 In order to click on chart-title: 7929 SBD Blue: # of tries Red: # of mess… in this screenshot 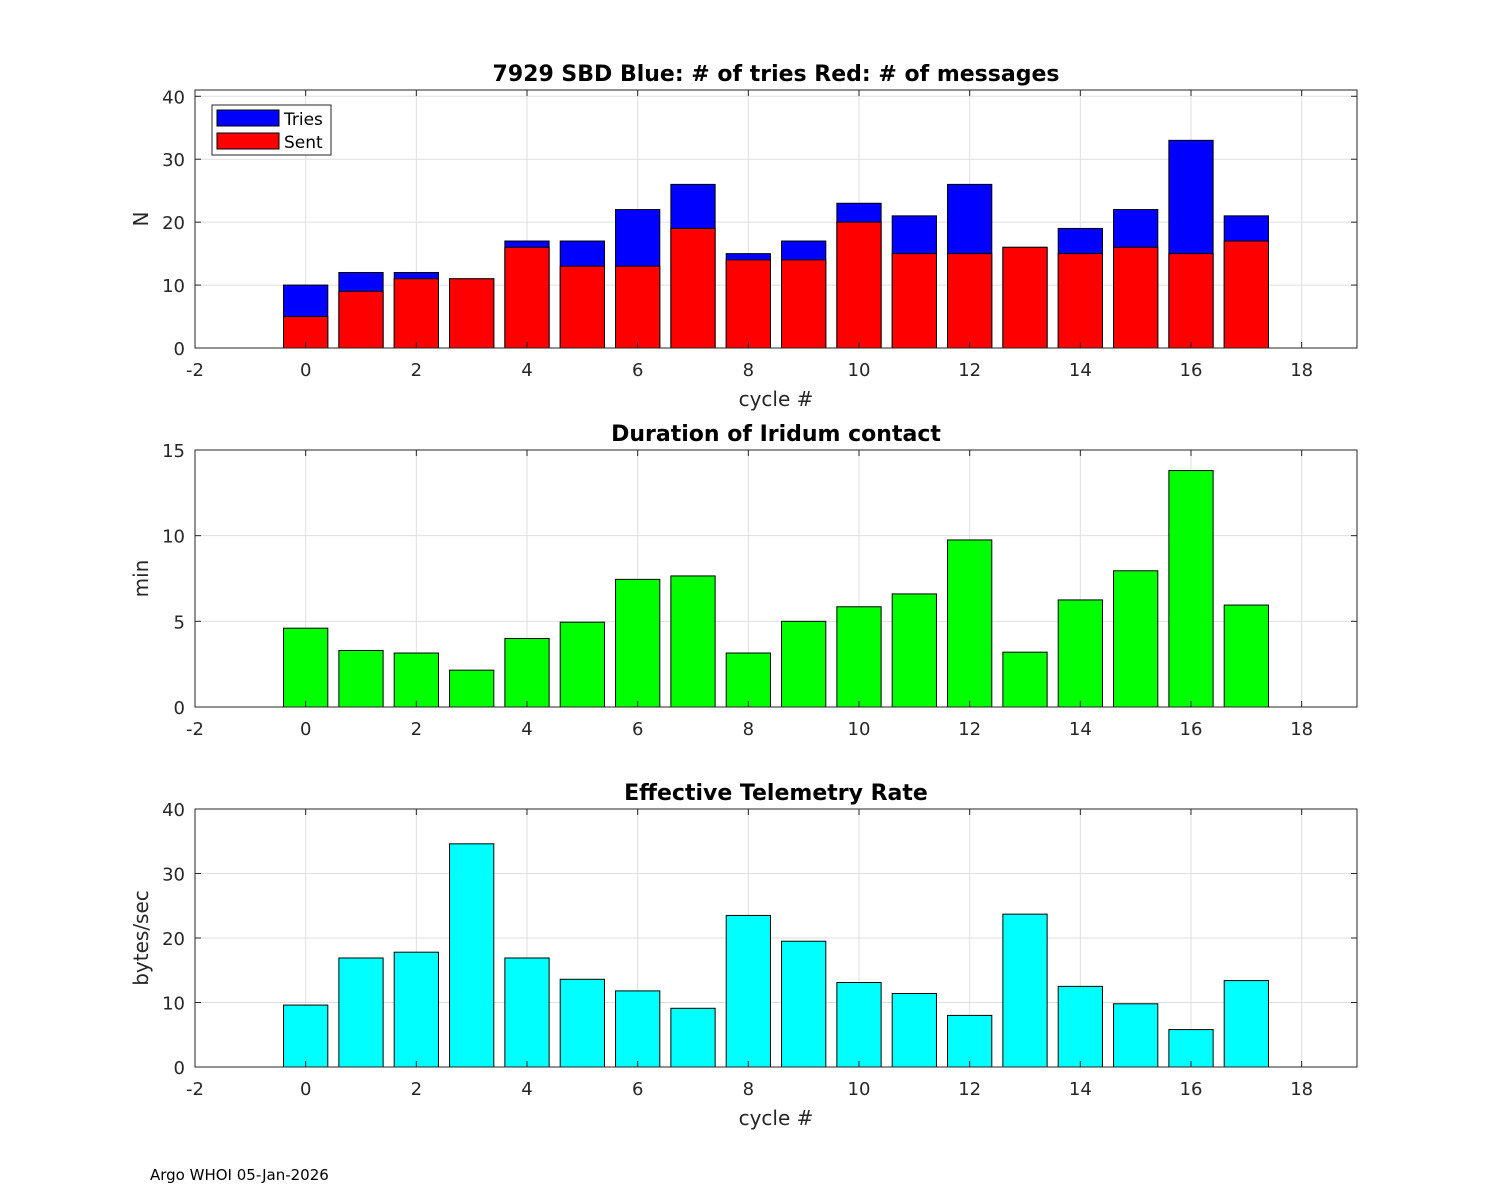, I will do `click(776, 74)`.